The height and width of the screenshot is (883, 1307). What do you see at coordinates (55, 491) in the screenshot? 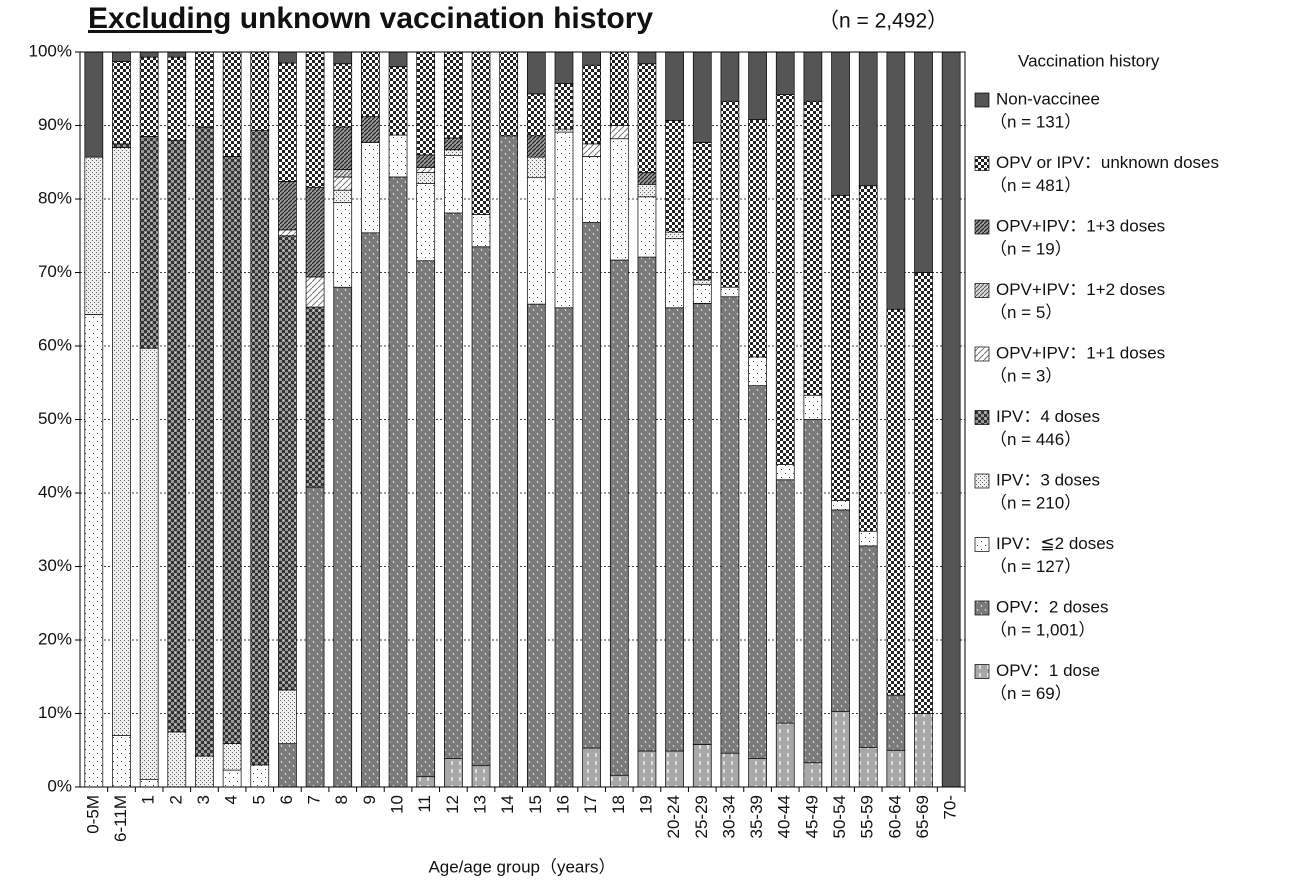
I see `y-tick-label: 40%` at bounding box center [55, 491].